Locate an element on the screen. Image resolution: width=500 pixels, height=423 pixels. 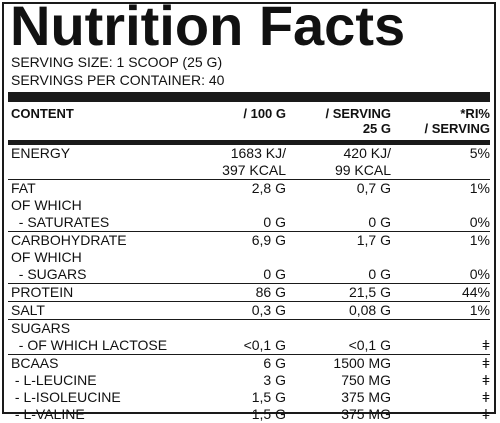
table-row-line: SUGARS is located at coordinates (249, 328).